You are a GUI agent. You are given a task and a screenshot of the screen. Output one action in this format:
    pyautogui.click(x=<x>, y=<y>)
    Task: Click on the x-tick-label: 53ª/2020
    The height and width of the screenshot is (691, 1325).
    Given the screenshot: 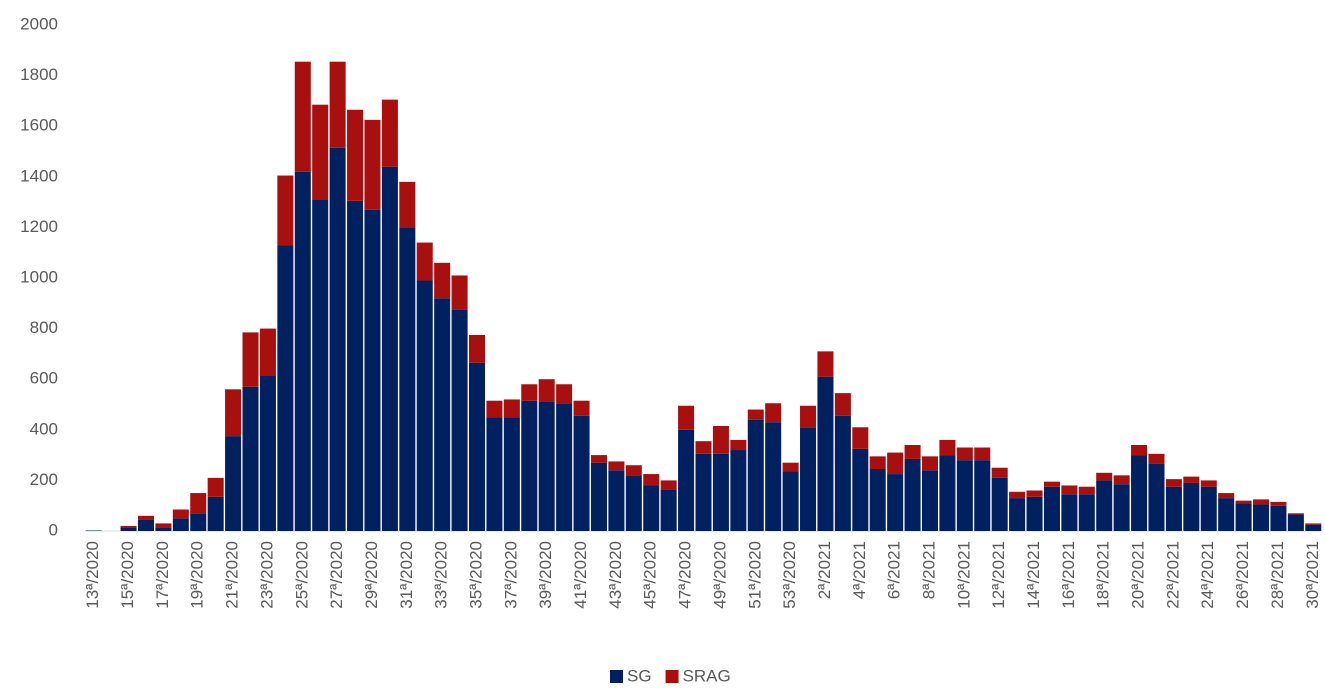 What is the action you would take?
    pyautogui.click(x=789, y=575)
    